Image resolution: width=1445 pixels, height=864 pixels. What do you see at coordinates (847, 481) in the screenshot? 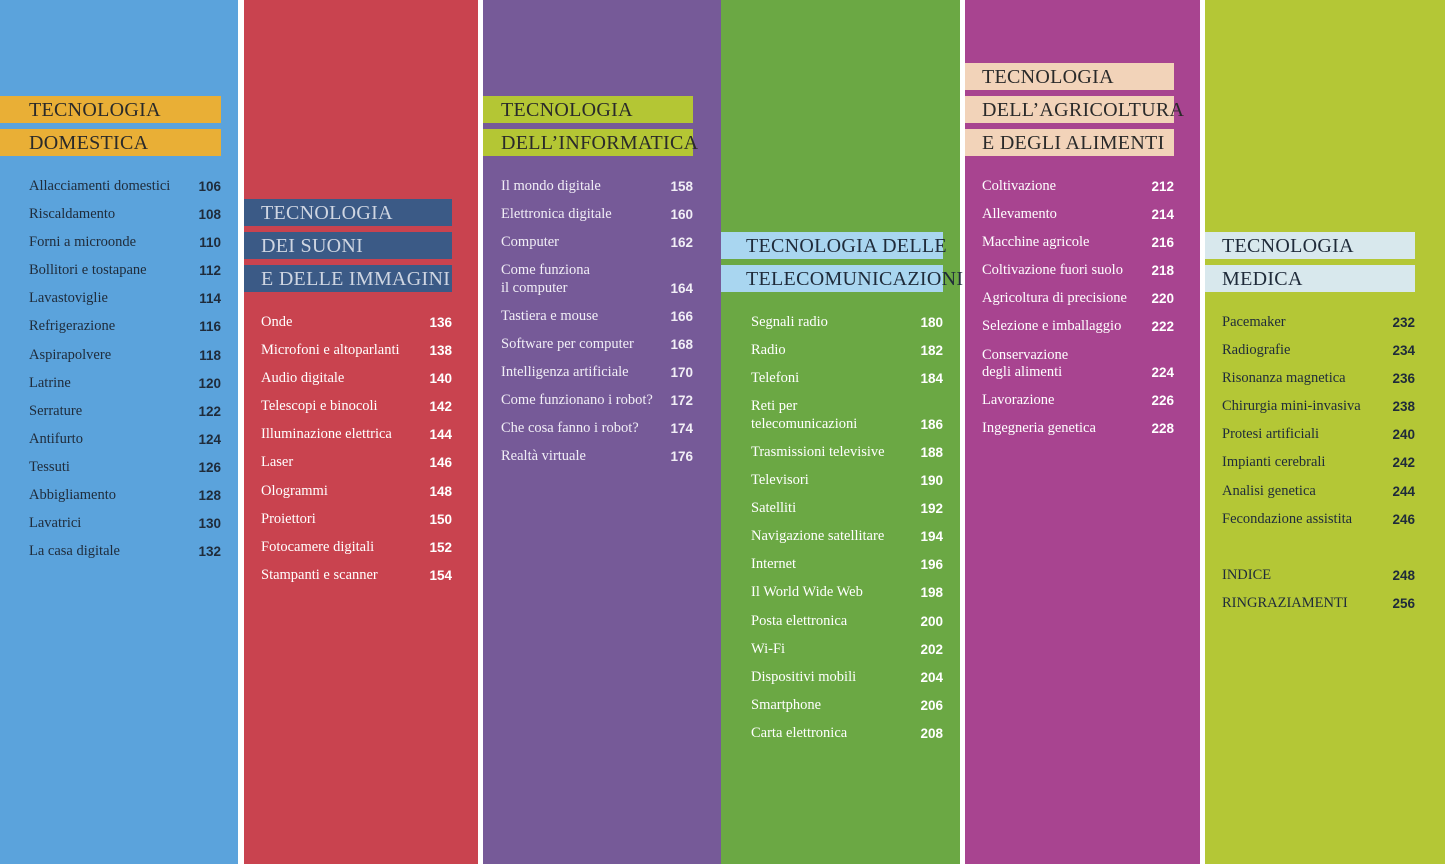
I see `toc-entry: Televisori 190` at bounding box center [847, 481].